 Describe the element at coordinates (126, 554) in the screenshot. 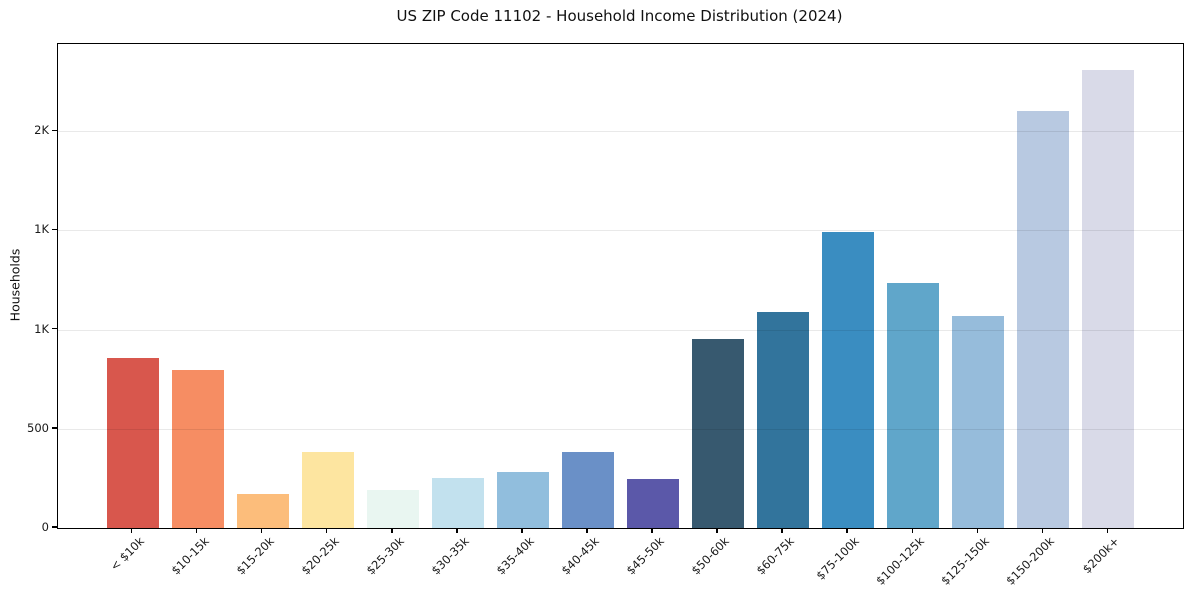

I see `x-tick-label: < $10k` at that location.